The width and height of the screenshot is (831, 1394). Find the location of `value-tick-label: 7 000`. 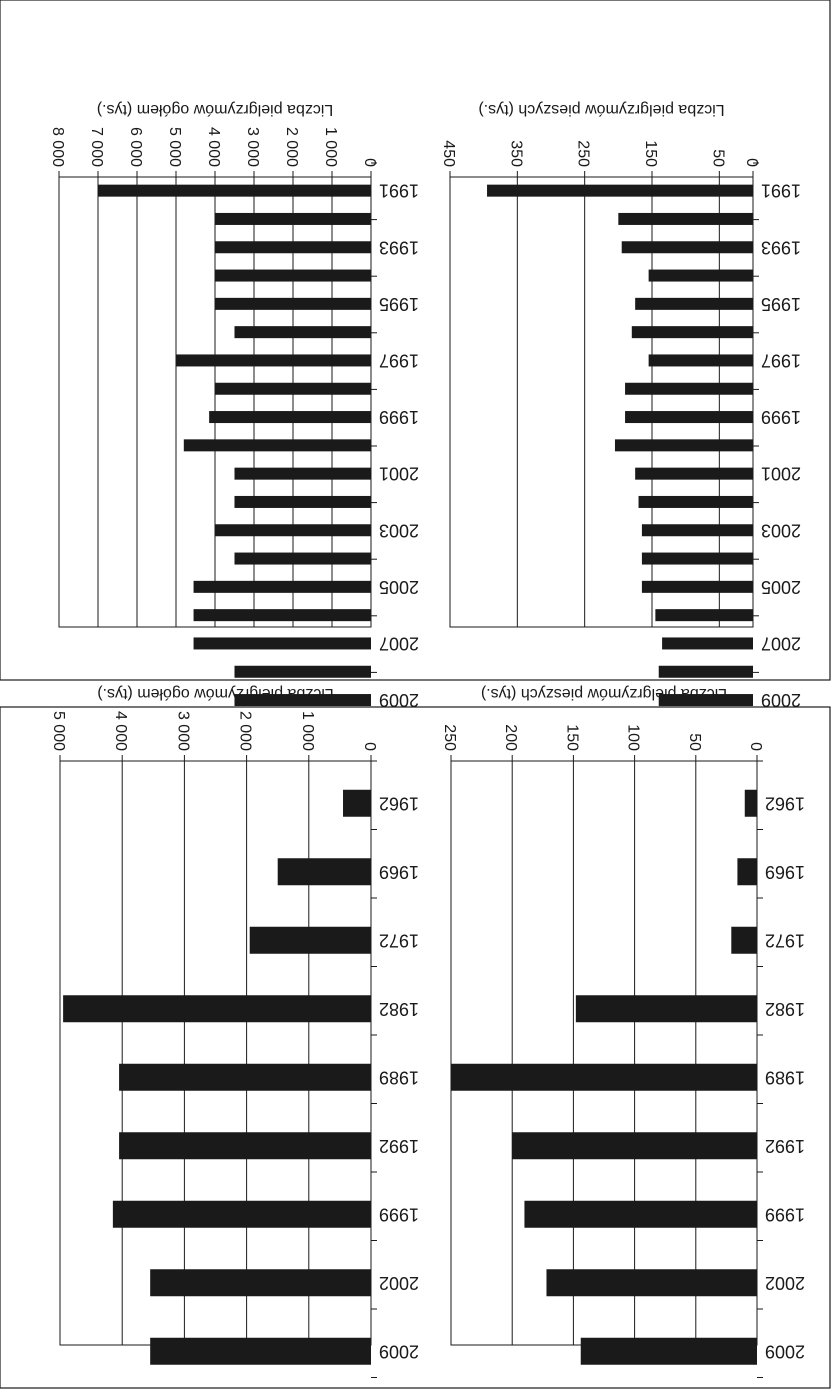

value-tick-label: 7 000 is located at coordinates (96, 147).